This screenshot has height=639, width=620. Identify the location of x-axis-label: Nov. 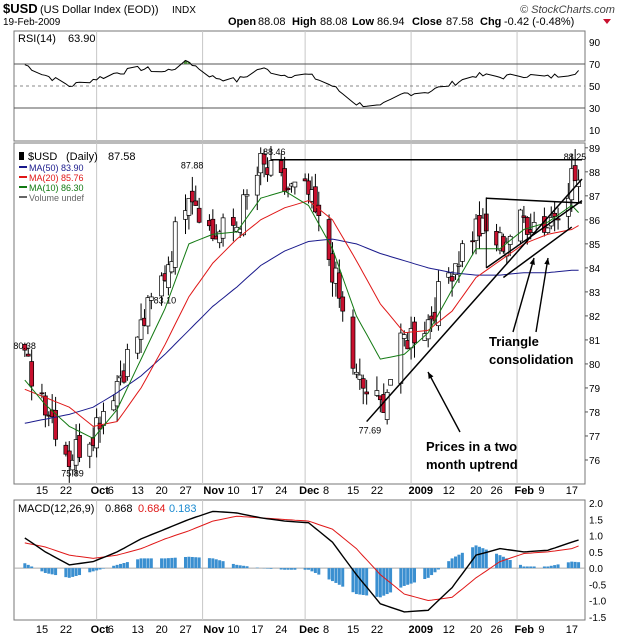
(214, 491).